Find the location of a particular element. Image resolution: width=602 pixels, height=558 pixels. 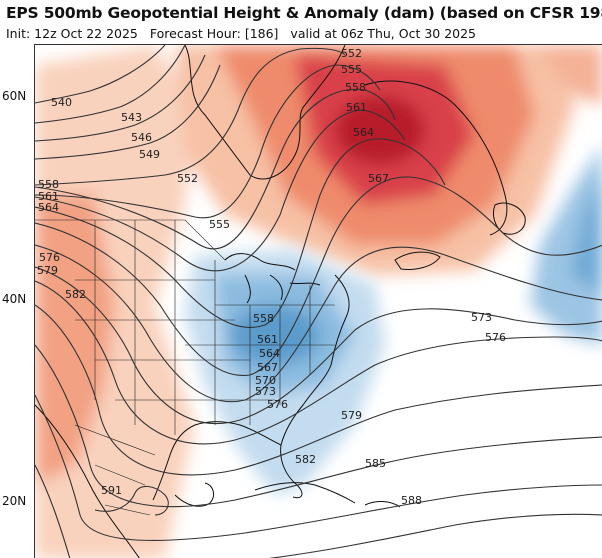

contour-label-576-east: 576 is located at coordinates (495, 337).